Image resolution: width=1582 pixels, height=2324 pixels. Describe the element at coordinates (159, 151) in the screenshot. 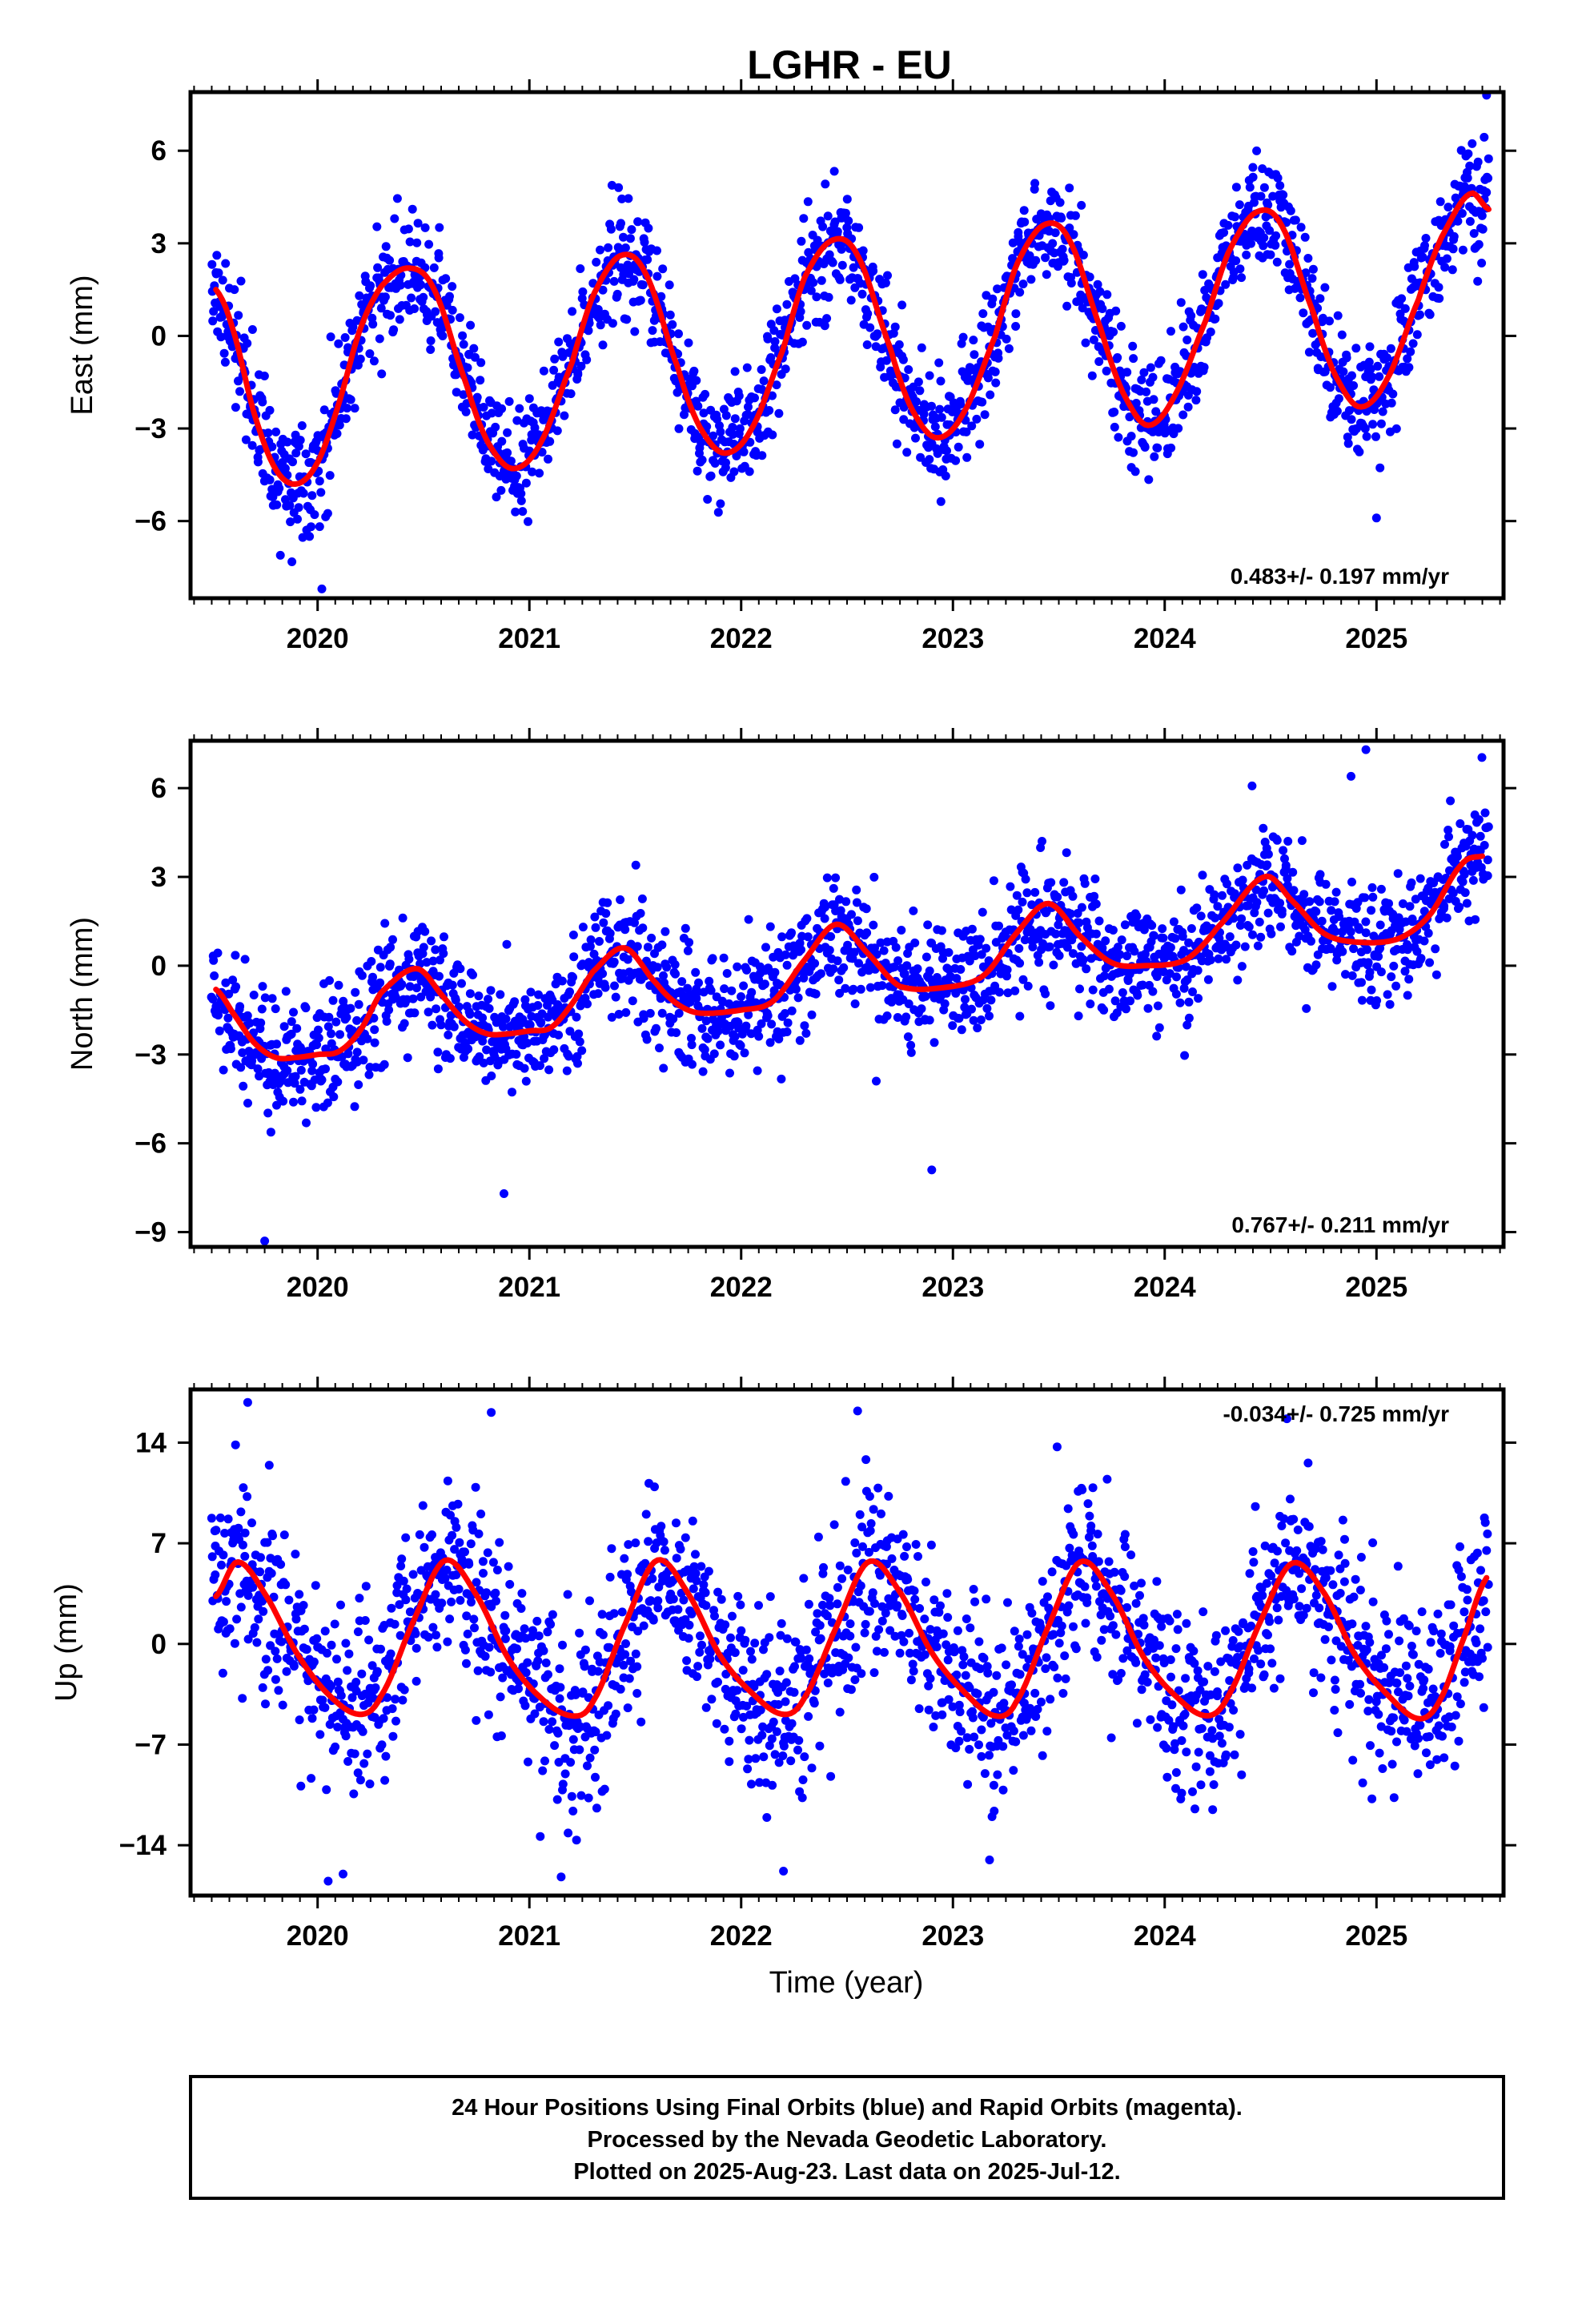

I see `y-tick-label: 6` at that location.